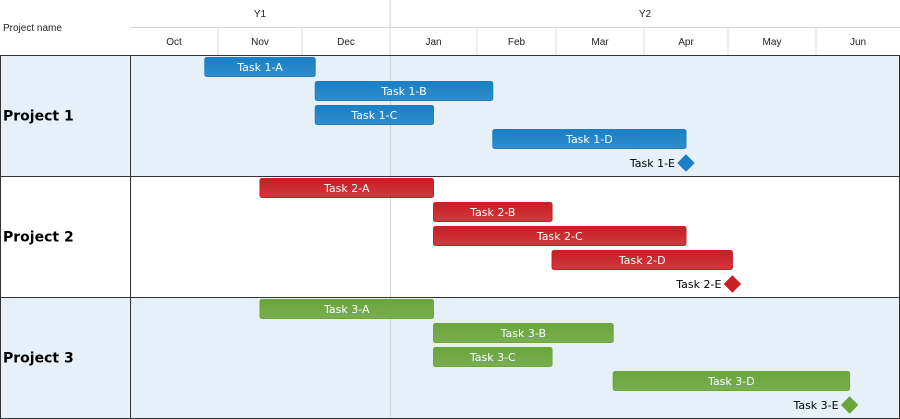  What do you see at coordinates (346, 42) in the screenshot?
I see `month-label: Dec` at bounding box center [346, 42].